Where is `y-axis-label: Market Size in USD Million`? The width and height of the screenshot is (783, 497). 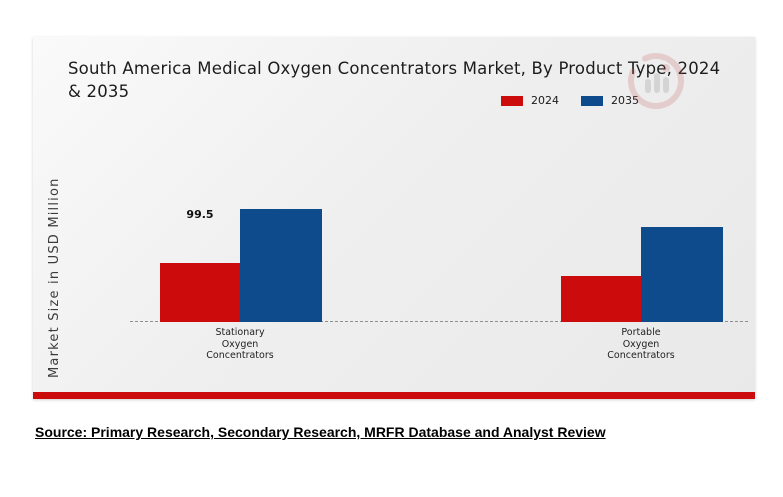 y-axis-label: Market Size in USD Million is located at coordinates (54, 278).